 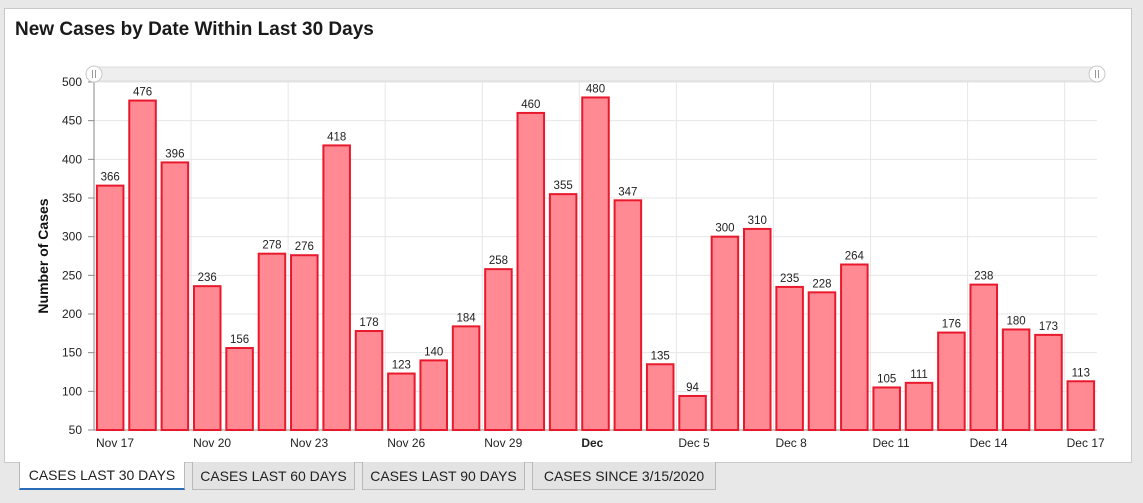 I want to click on y-tick-label: 350, so click(x=72, y=198).